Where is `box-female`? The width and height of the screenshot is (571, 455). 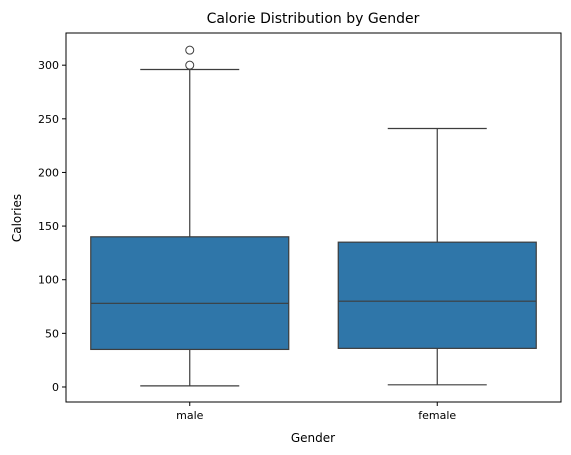 box-female is located at coordinates (437, 295).